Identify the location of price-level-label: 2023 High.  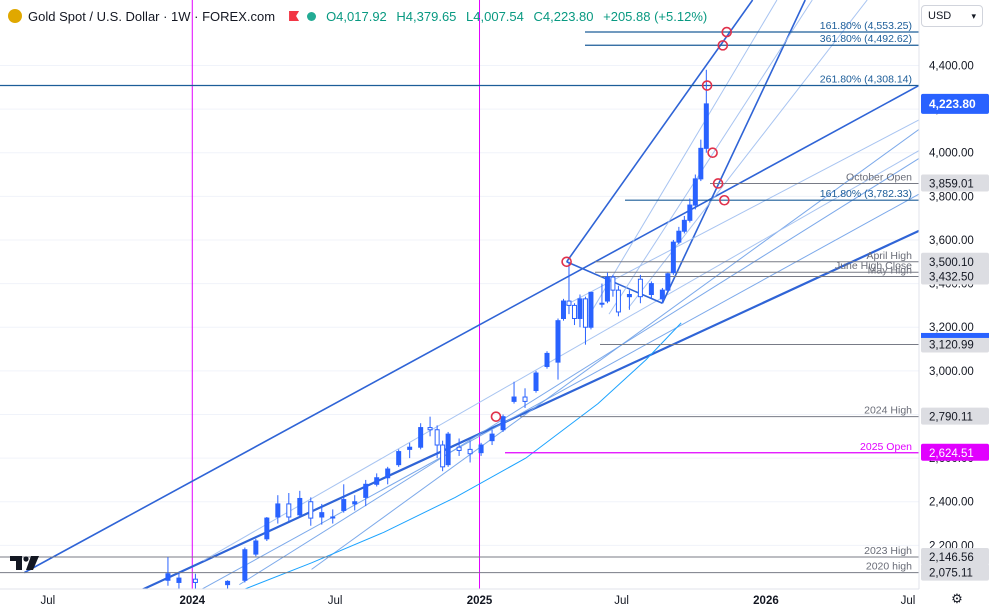
(888, 551).